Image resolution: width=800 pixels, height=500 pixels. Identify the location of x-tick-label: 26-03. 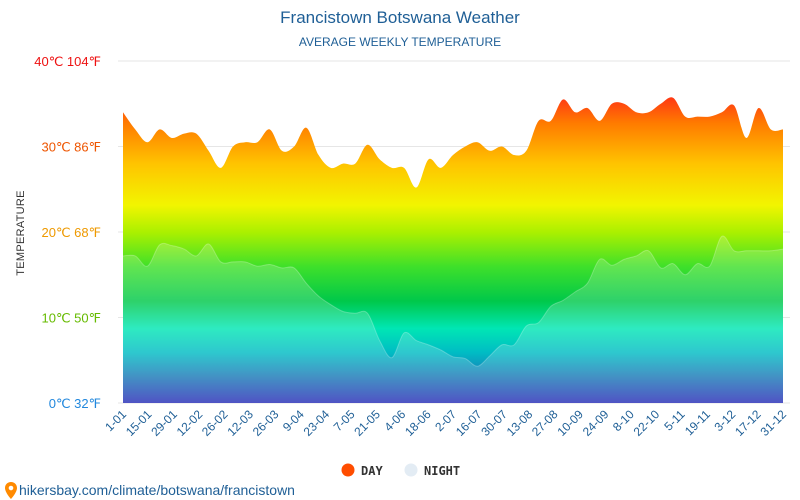
(266, 423).